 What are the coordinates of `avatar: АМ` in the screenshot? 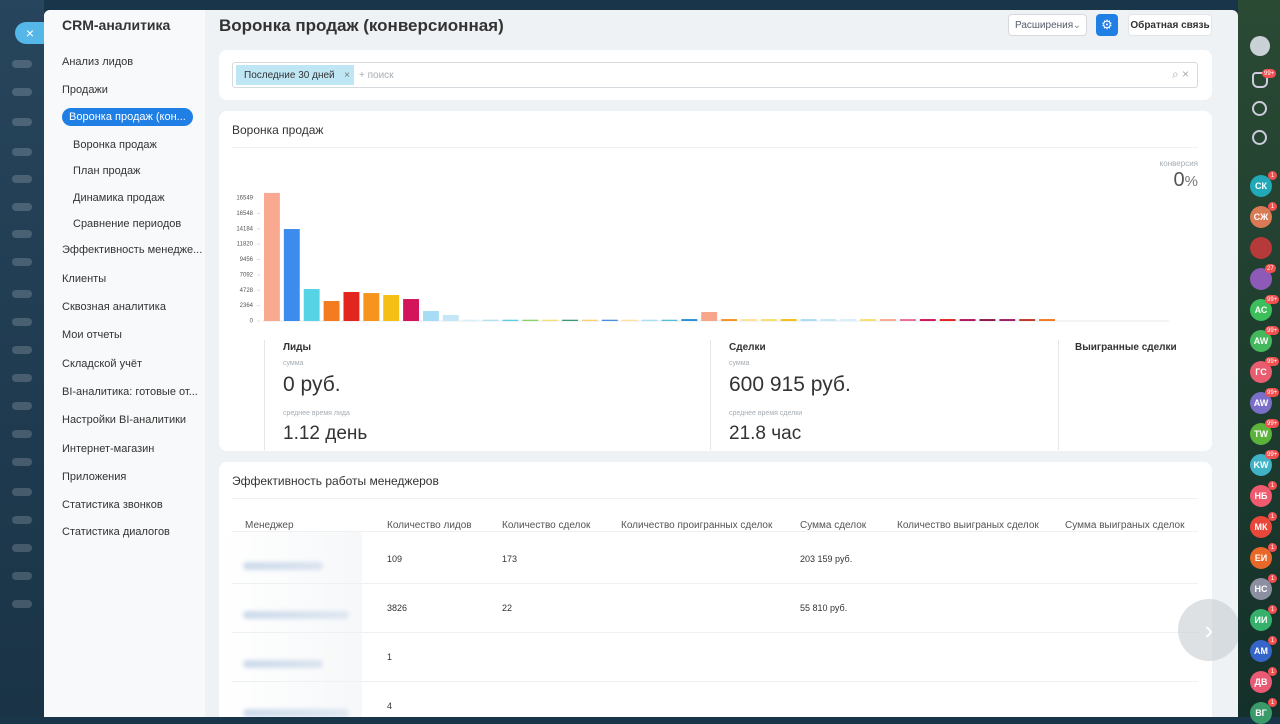 It's located at (1261, 651).